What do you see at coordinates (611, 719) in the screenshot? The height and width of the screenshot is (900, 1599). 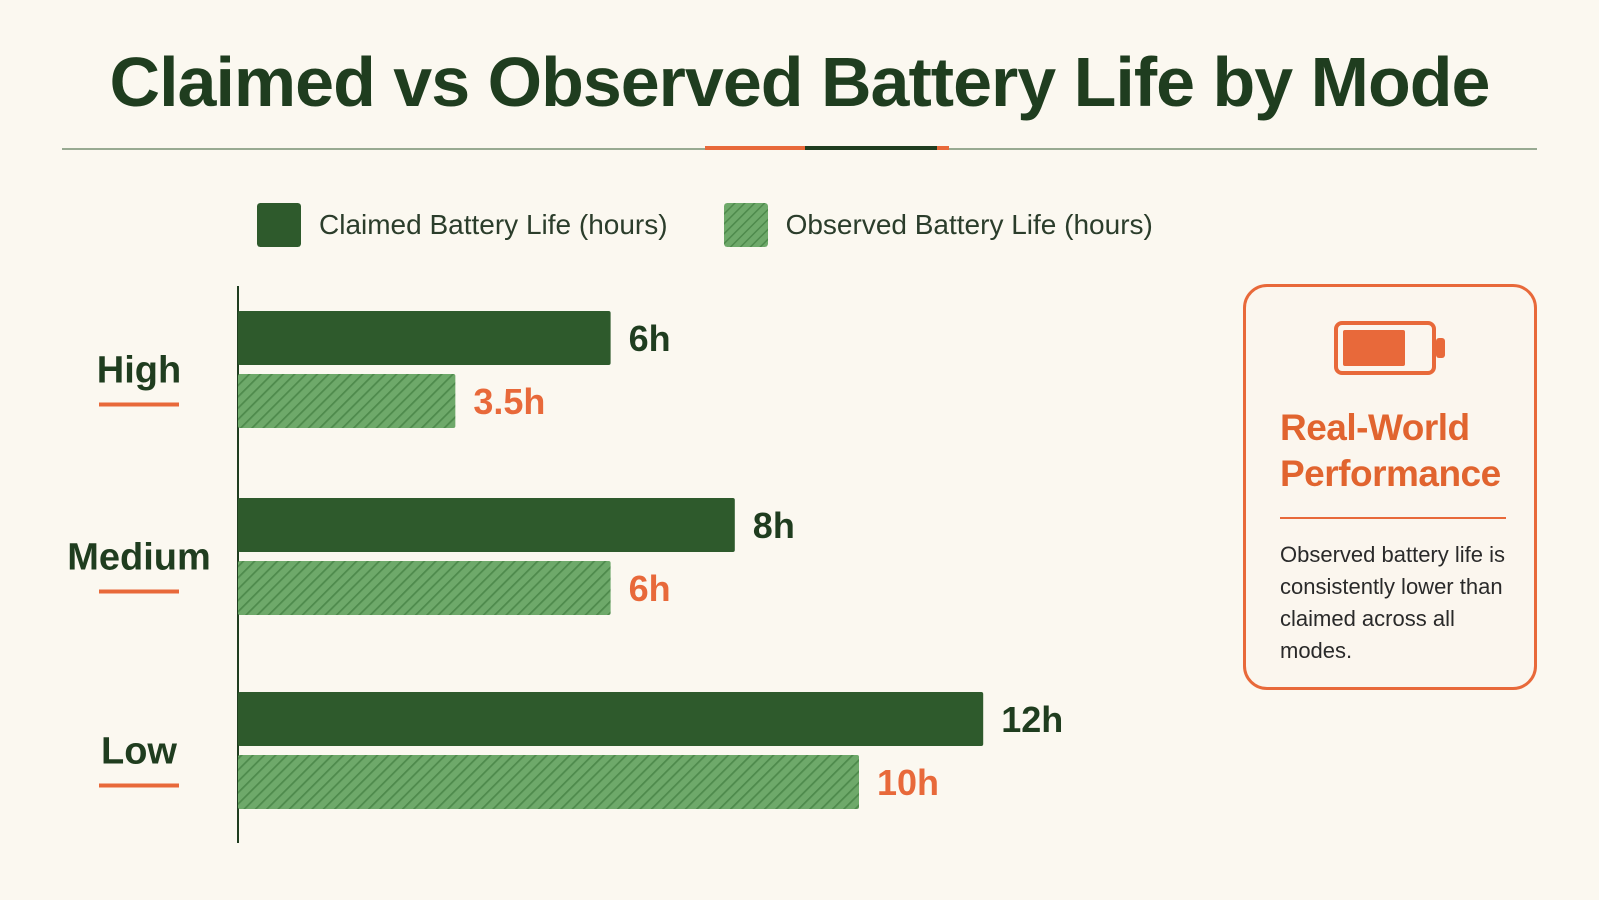 I see `bar-claimed-low` at bounding box center [611, 719].